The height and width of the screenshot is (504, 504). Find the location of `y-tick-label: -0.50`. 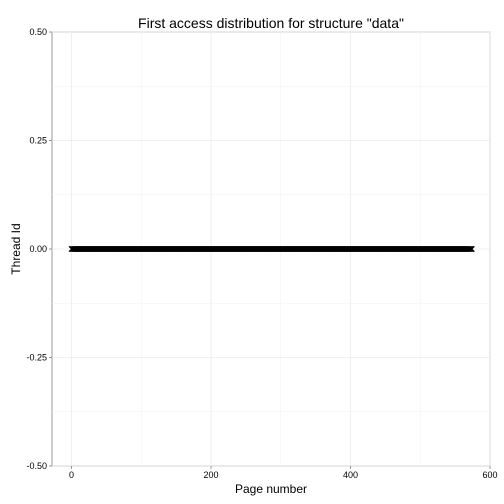

y-tick-label: -0.50 is located at coordinates (36, 466).